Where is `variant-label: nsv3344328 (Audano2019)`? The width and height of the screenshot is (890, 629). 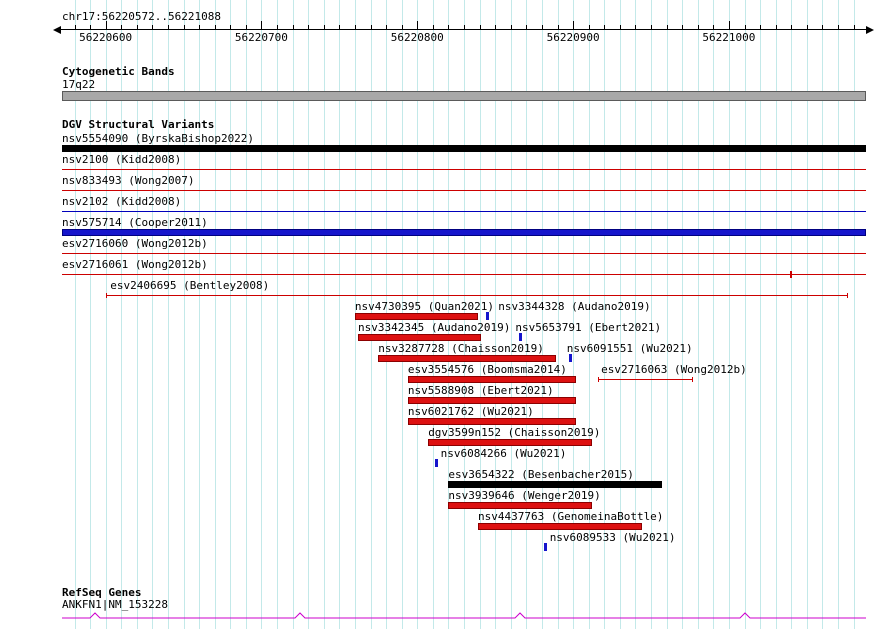 variant-label: nsv3344328 (Audano2019) is located at coordinates (574, 306).